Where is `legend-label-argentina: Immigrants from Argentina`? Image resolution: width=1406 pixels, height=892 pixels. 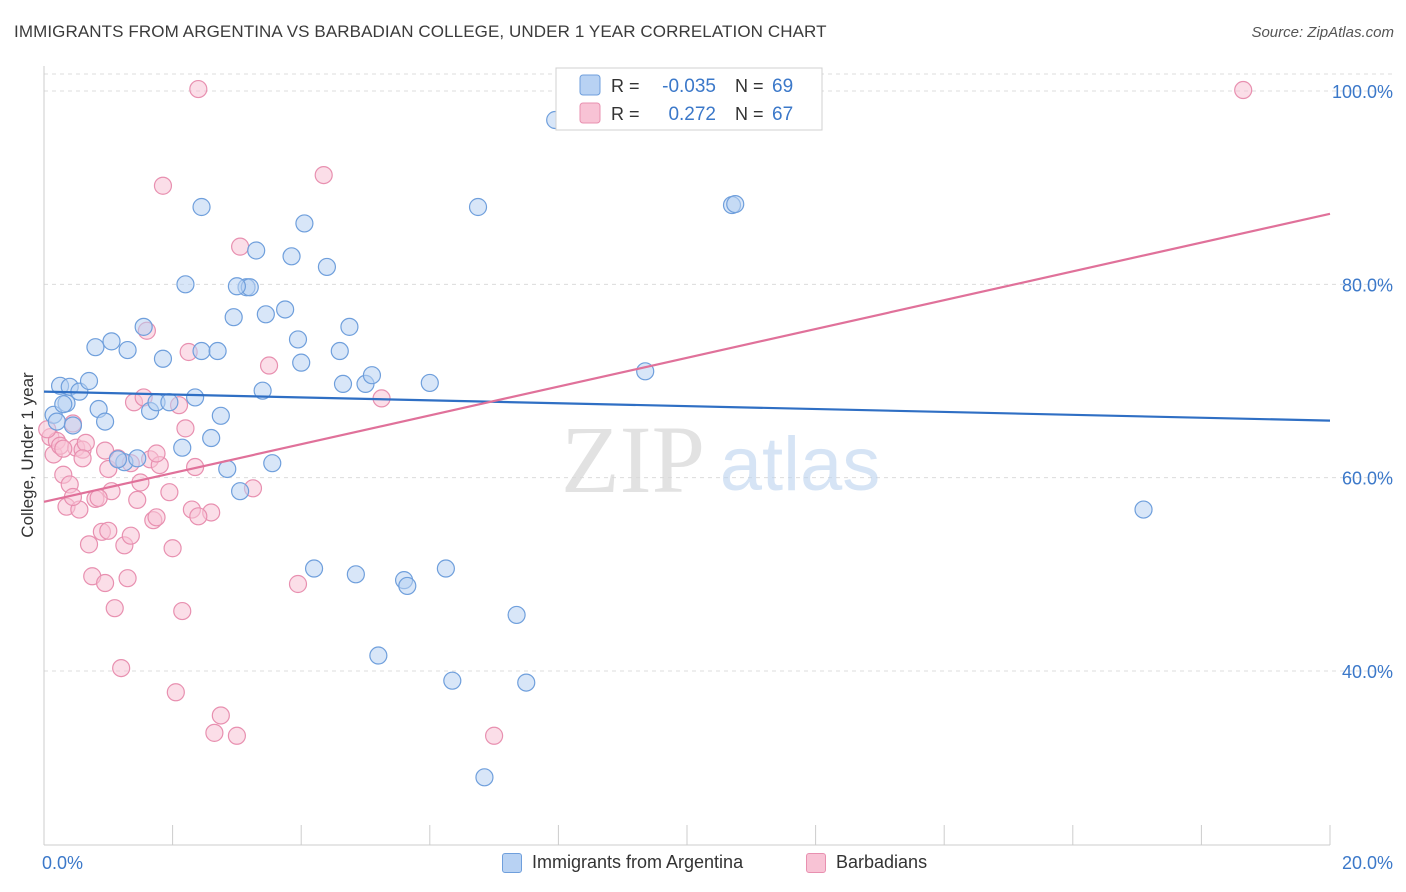 legend-label-argentina: Immigrants from Argentina is located at coordinates (638, 862).